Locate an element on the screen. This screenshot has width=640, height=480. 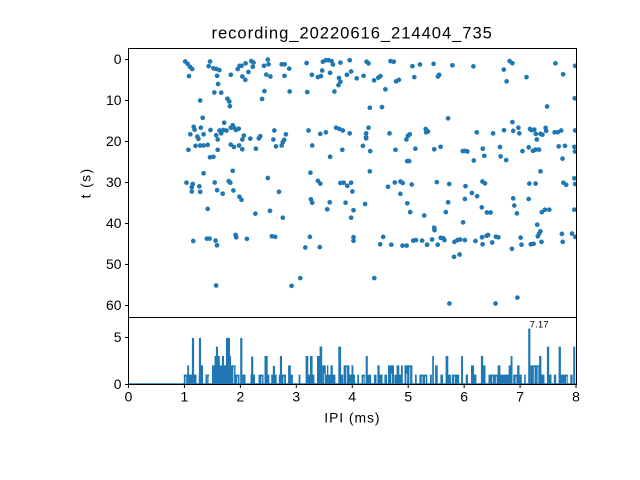
svg-text: 20 is located at coordinates (114, 141).